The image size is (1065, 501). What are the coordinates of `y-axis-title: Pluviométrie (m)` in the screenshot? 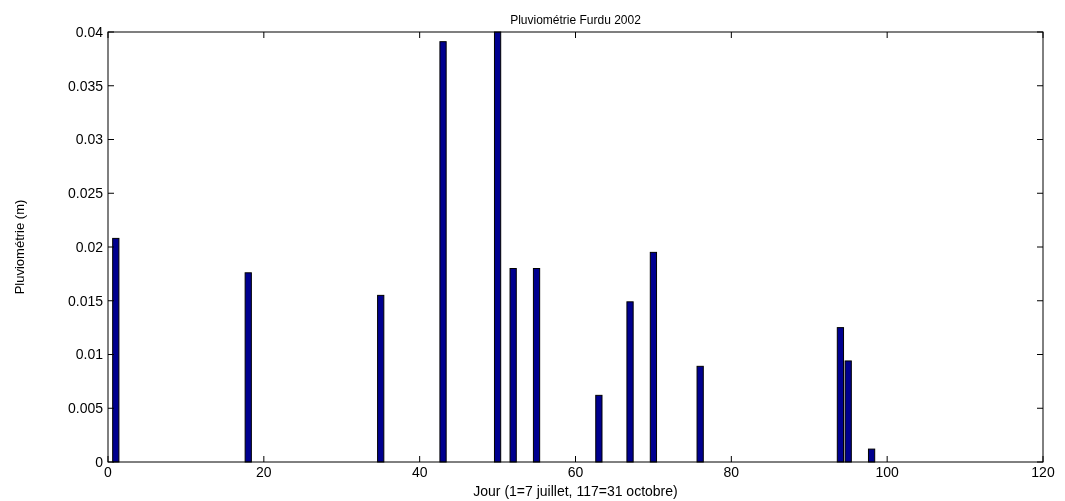 It's located at (19, 247).